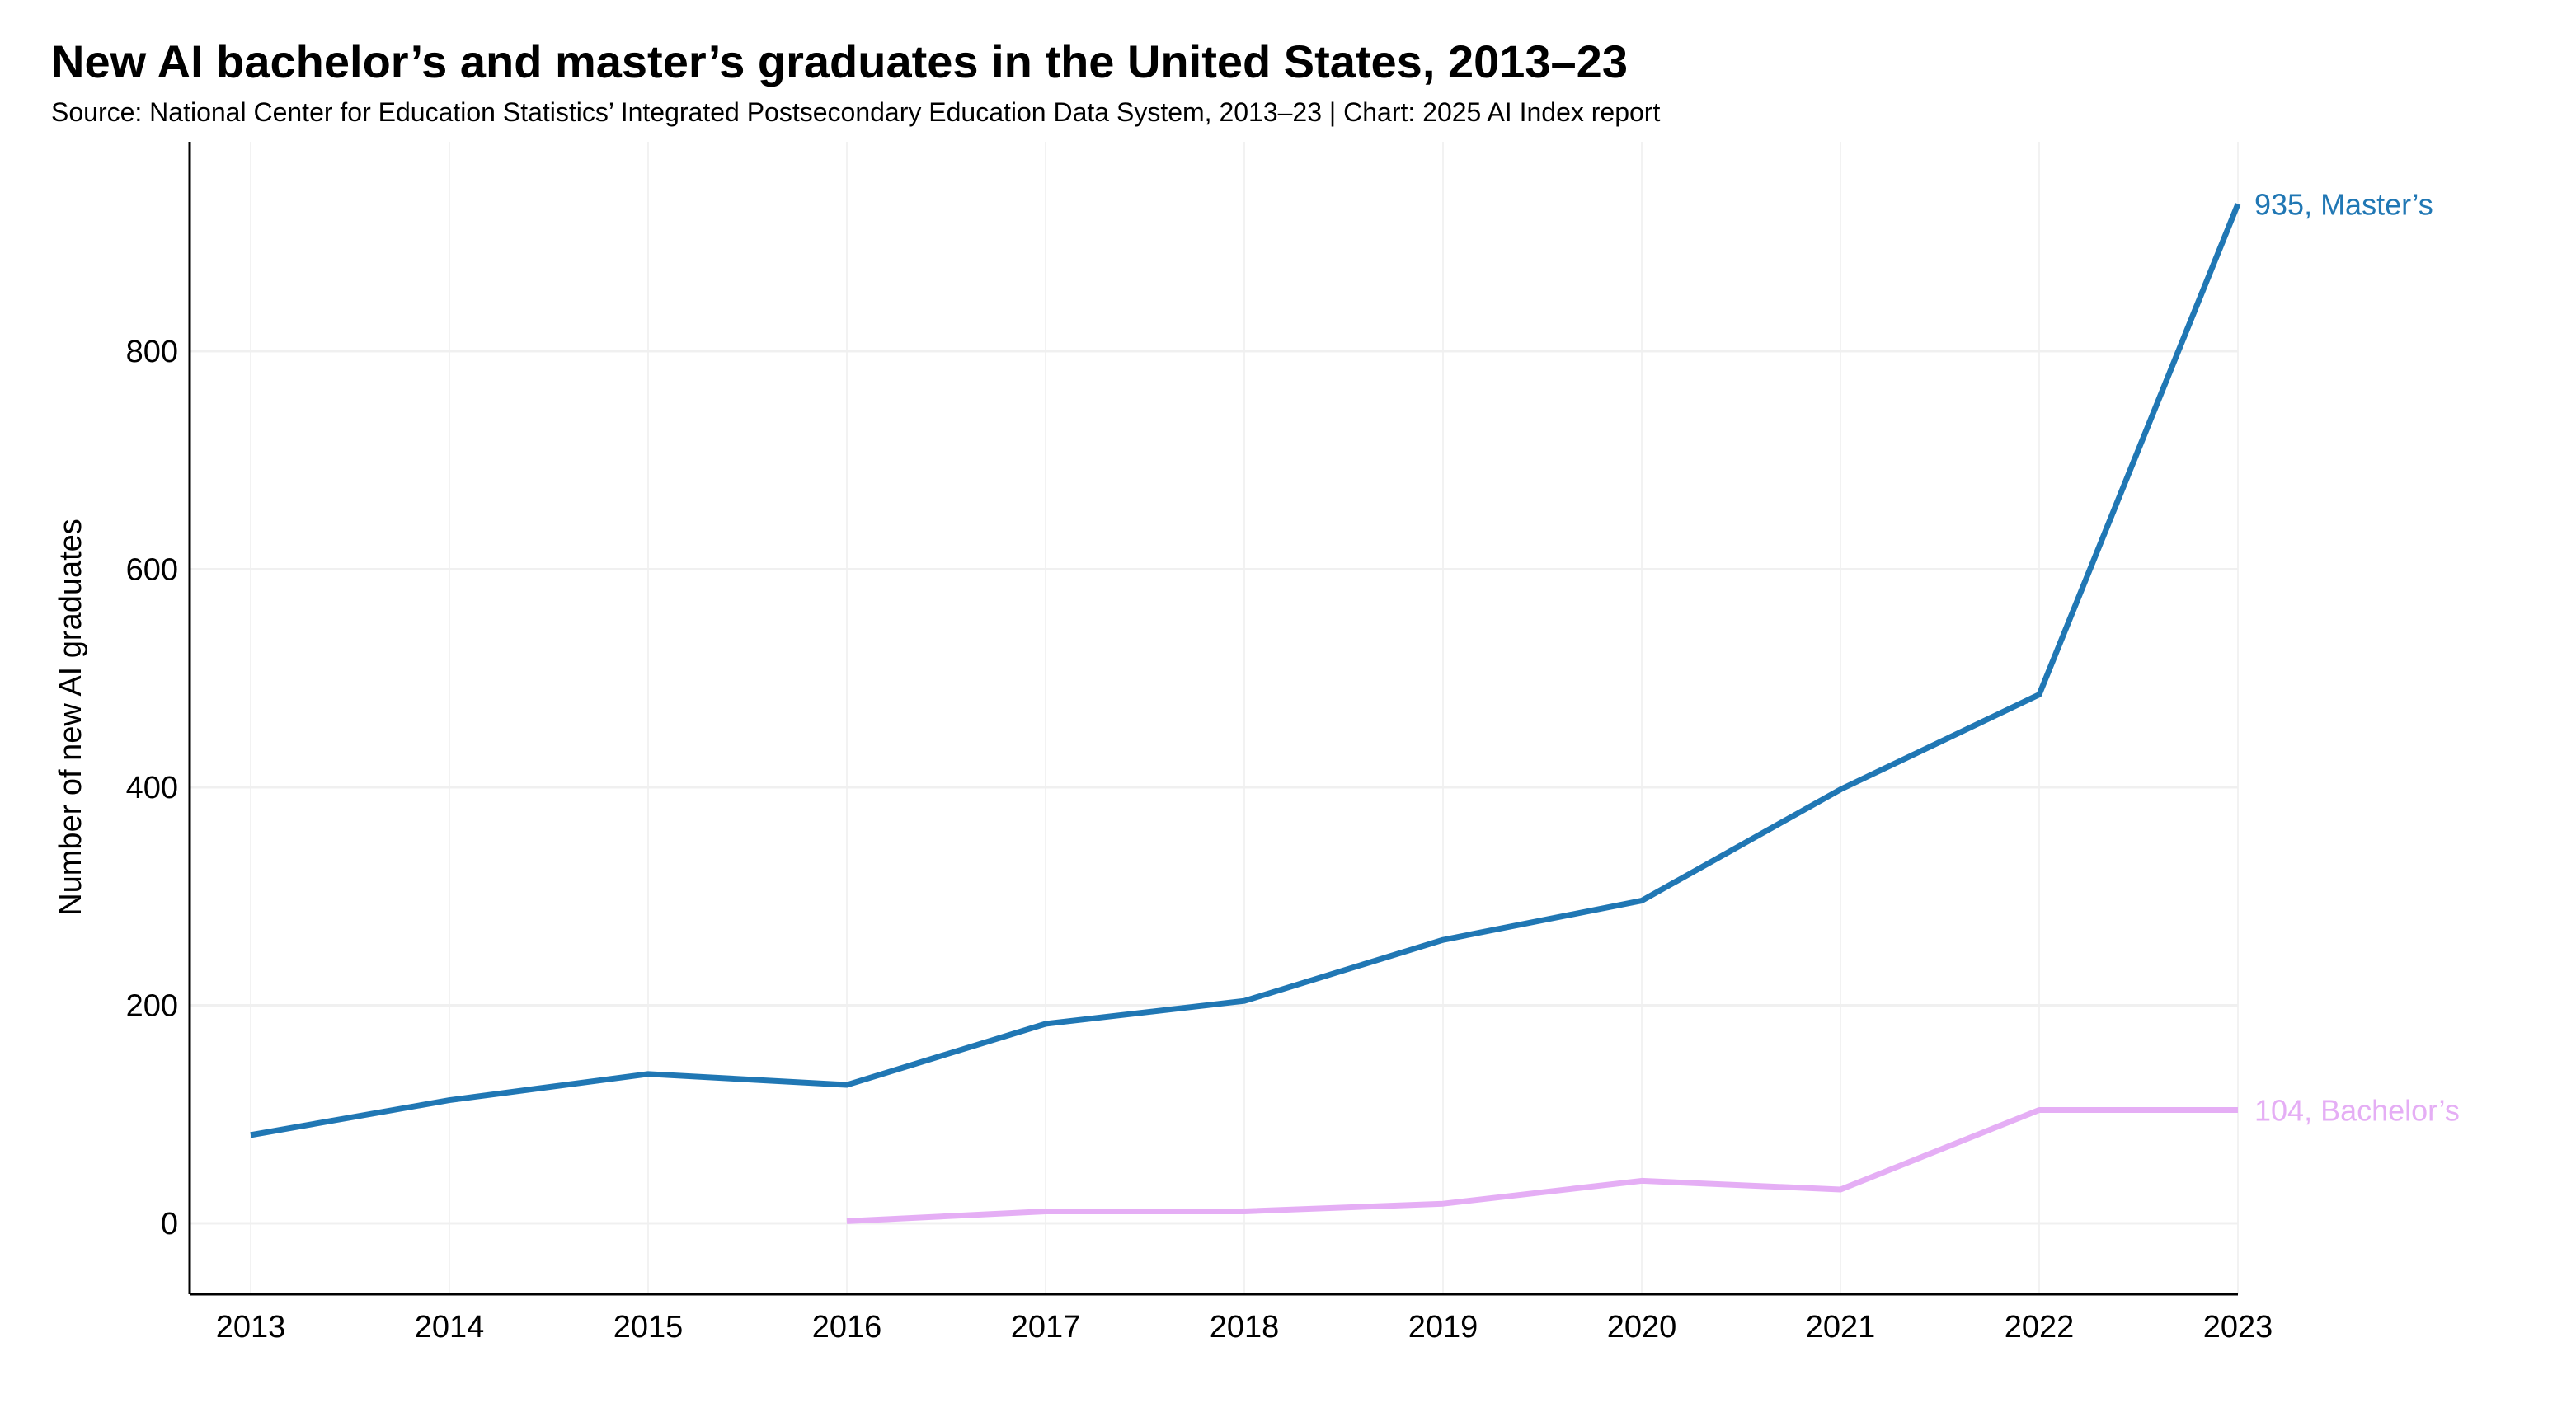  Describe the element at coordinates (152, 570) in the screenshot. I see `y-tick-label: 600` at that location.